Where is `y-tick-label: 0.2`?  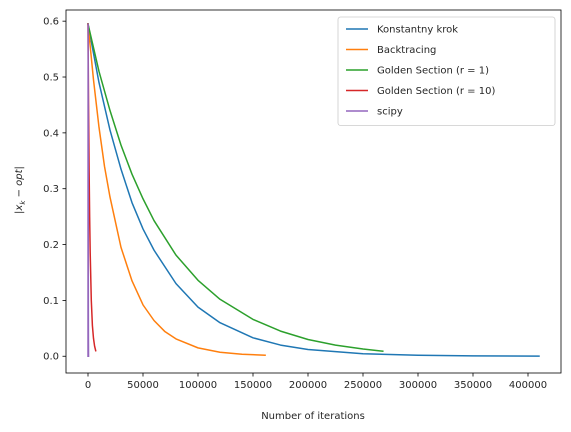 y-tick-label: 0.2 is located at coordinates (51, 245).